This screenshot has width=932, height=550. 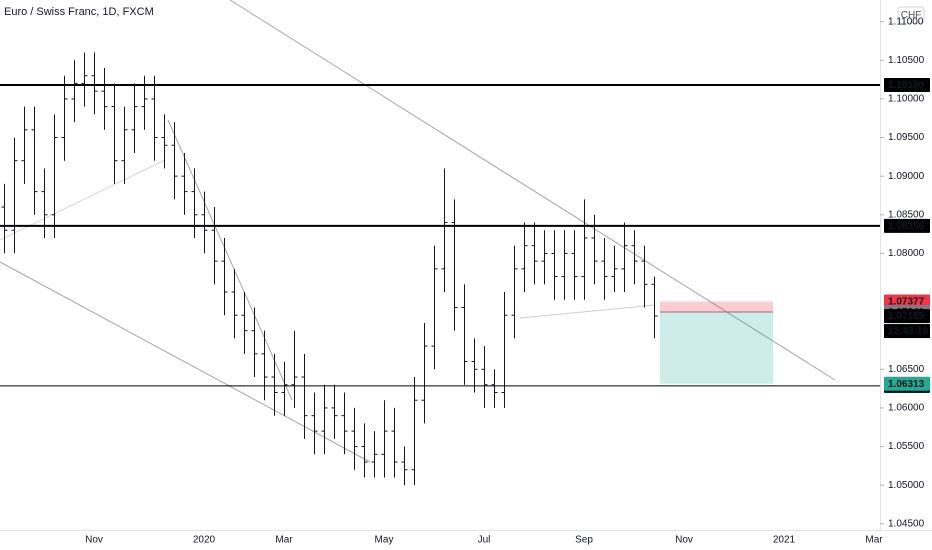 What do you see at coordinates (906, 485) in the screenshot?
I see `y-tick-label: 1.05000` at bounding box center [906, 485].